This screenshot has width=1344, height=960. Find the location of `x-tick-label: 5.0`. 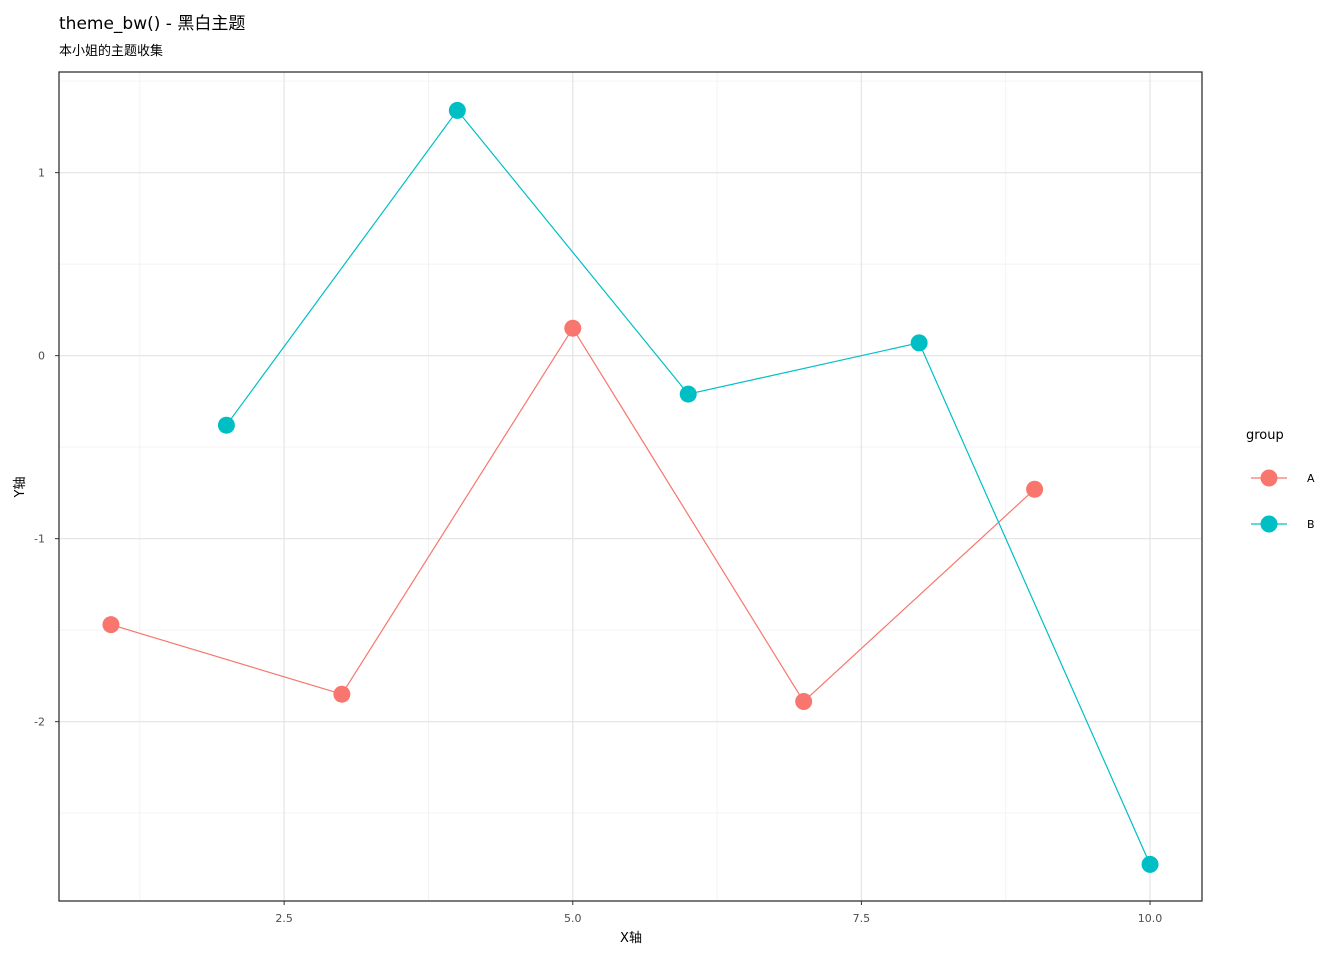

x-tick-label: 5.0 is located at coordinates (573, 918).